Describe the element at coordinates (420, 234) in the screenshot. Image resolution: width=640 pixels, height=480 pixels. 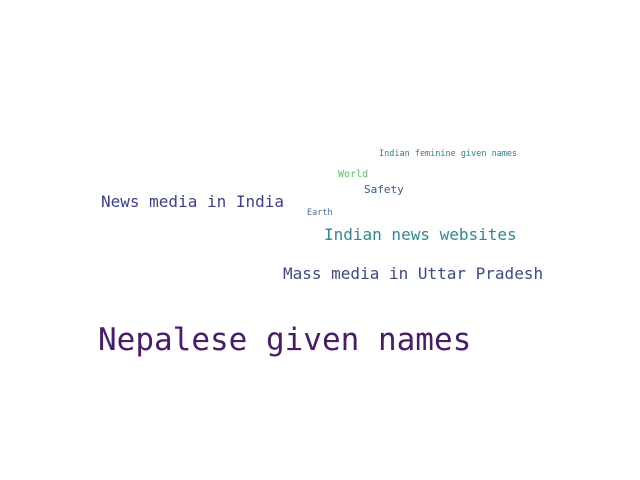
I see `word-indian-news-websites: Indian news websites` at that location.